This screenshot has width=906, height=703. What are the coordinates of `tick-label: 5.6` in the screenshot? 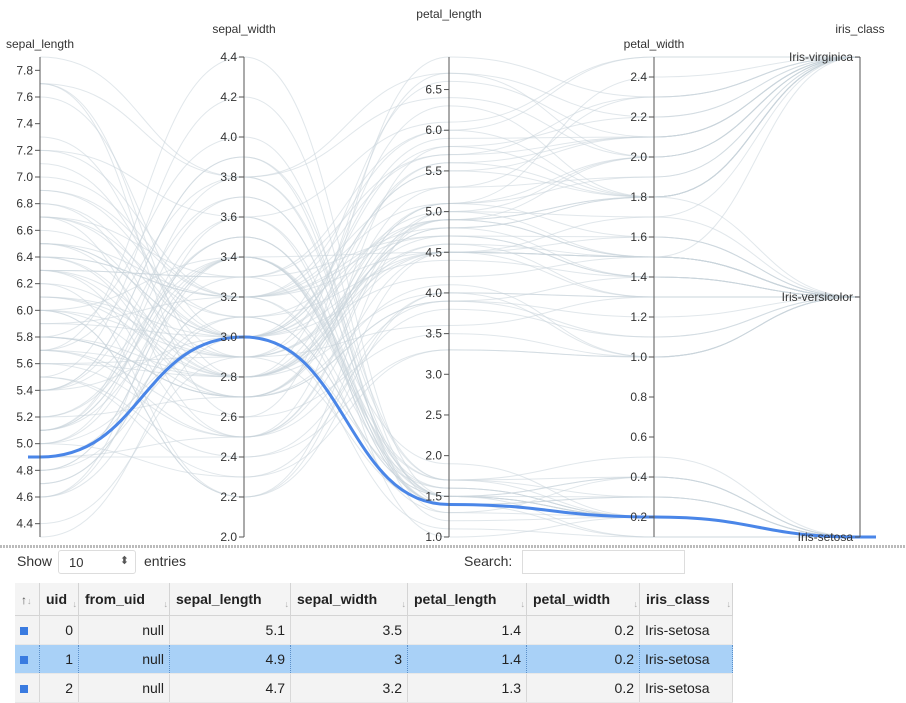 It's located at (24, 364).